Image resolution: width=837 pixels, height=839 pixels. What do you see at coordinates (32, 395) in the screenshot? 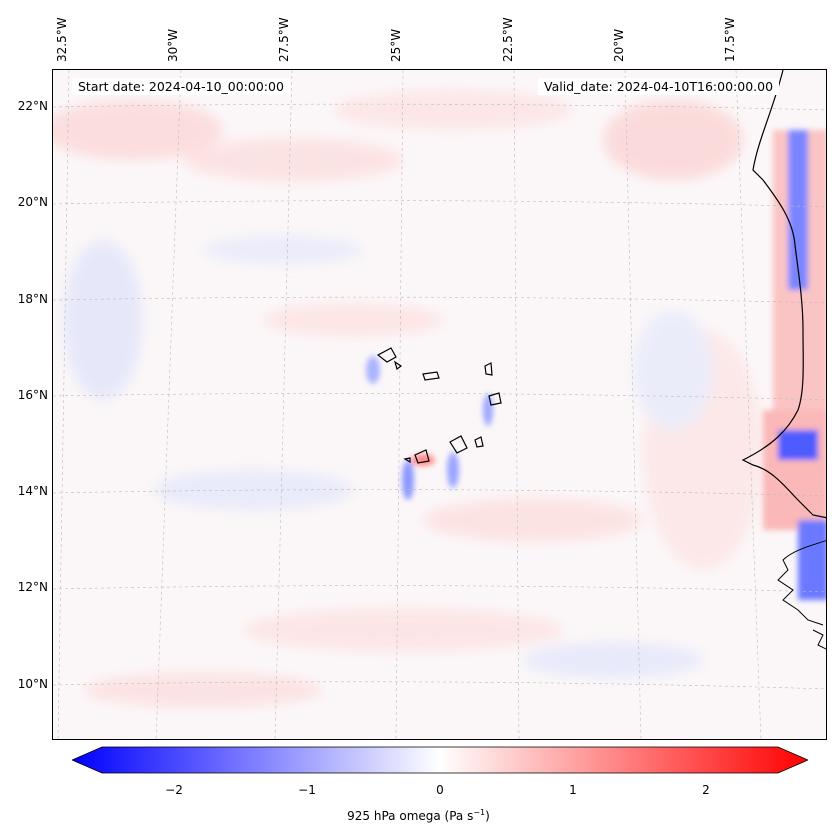
I see `lat-label-16n: 16°N` at bounding box center [32, 395].